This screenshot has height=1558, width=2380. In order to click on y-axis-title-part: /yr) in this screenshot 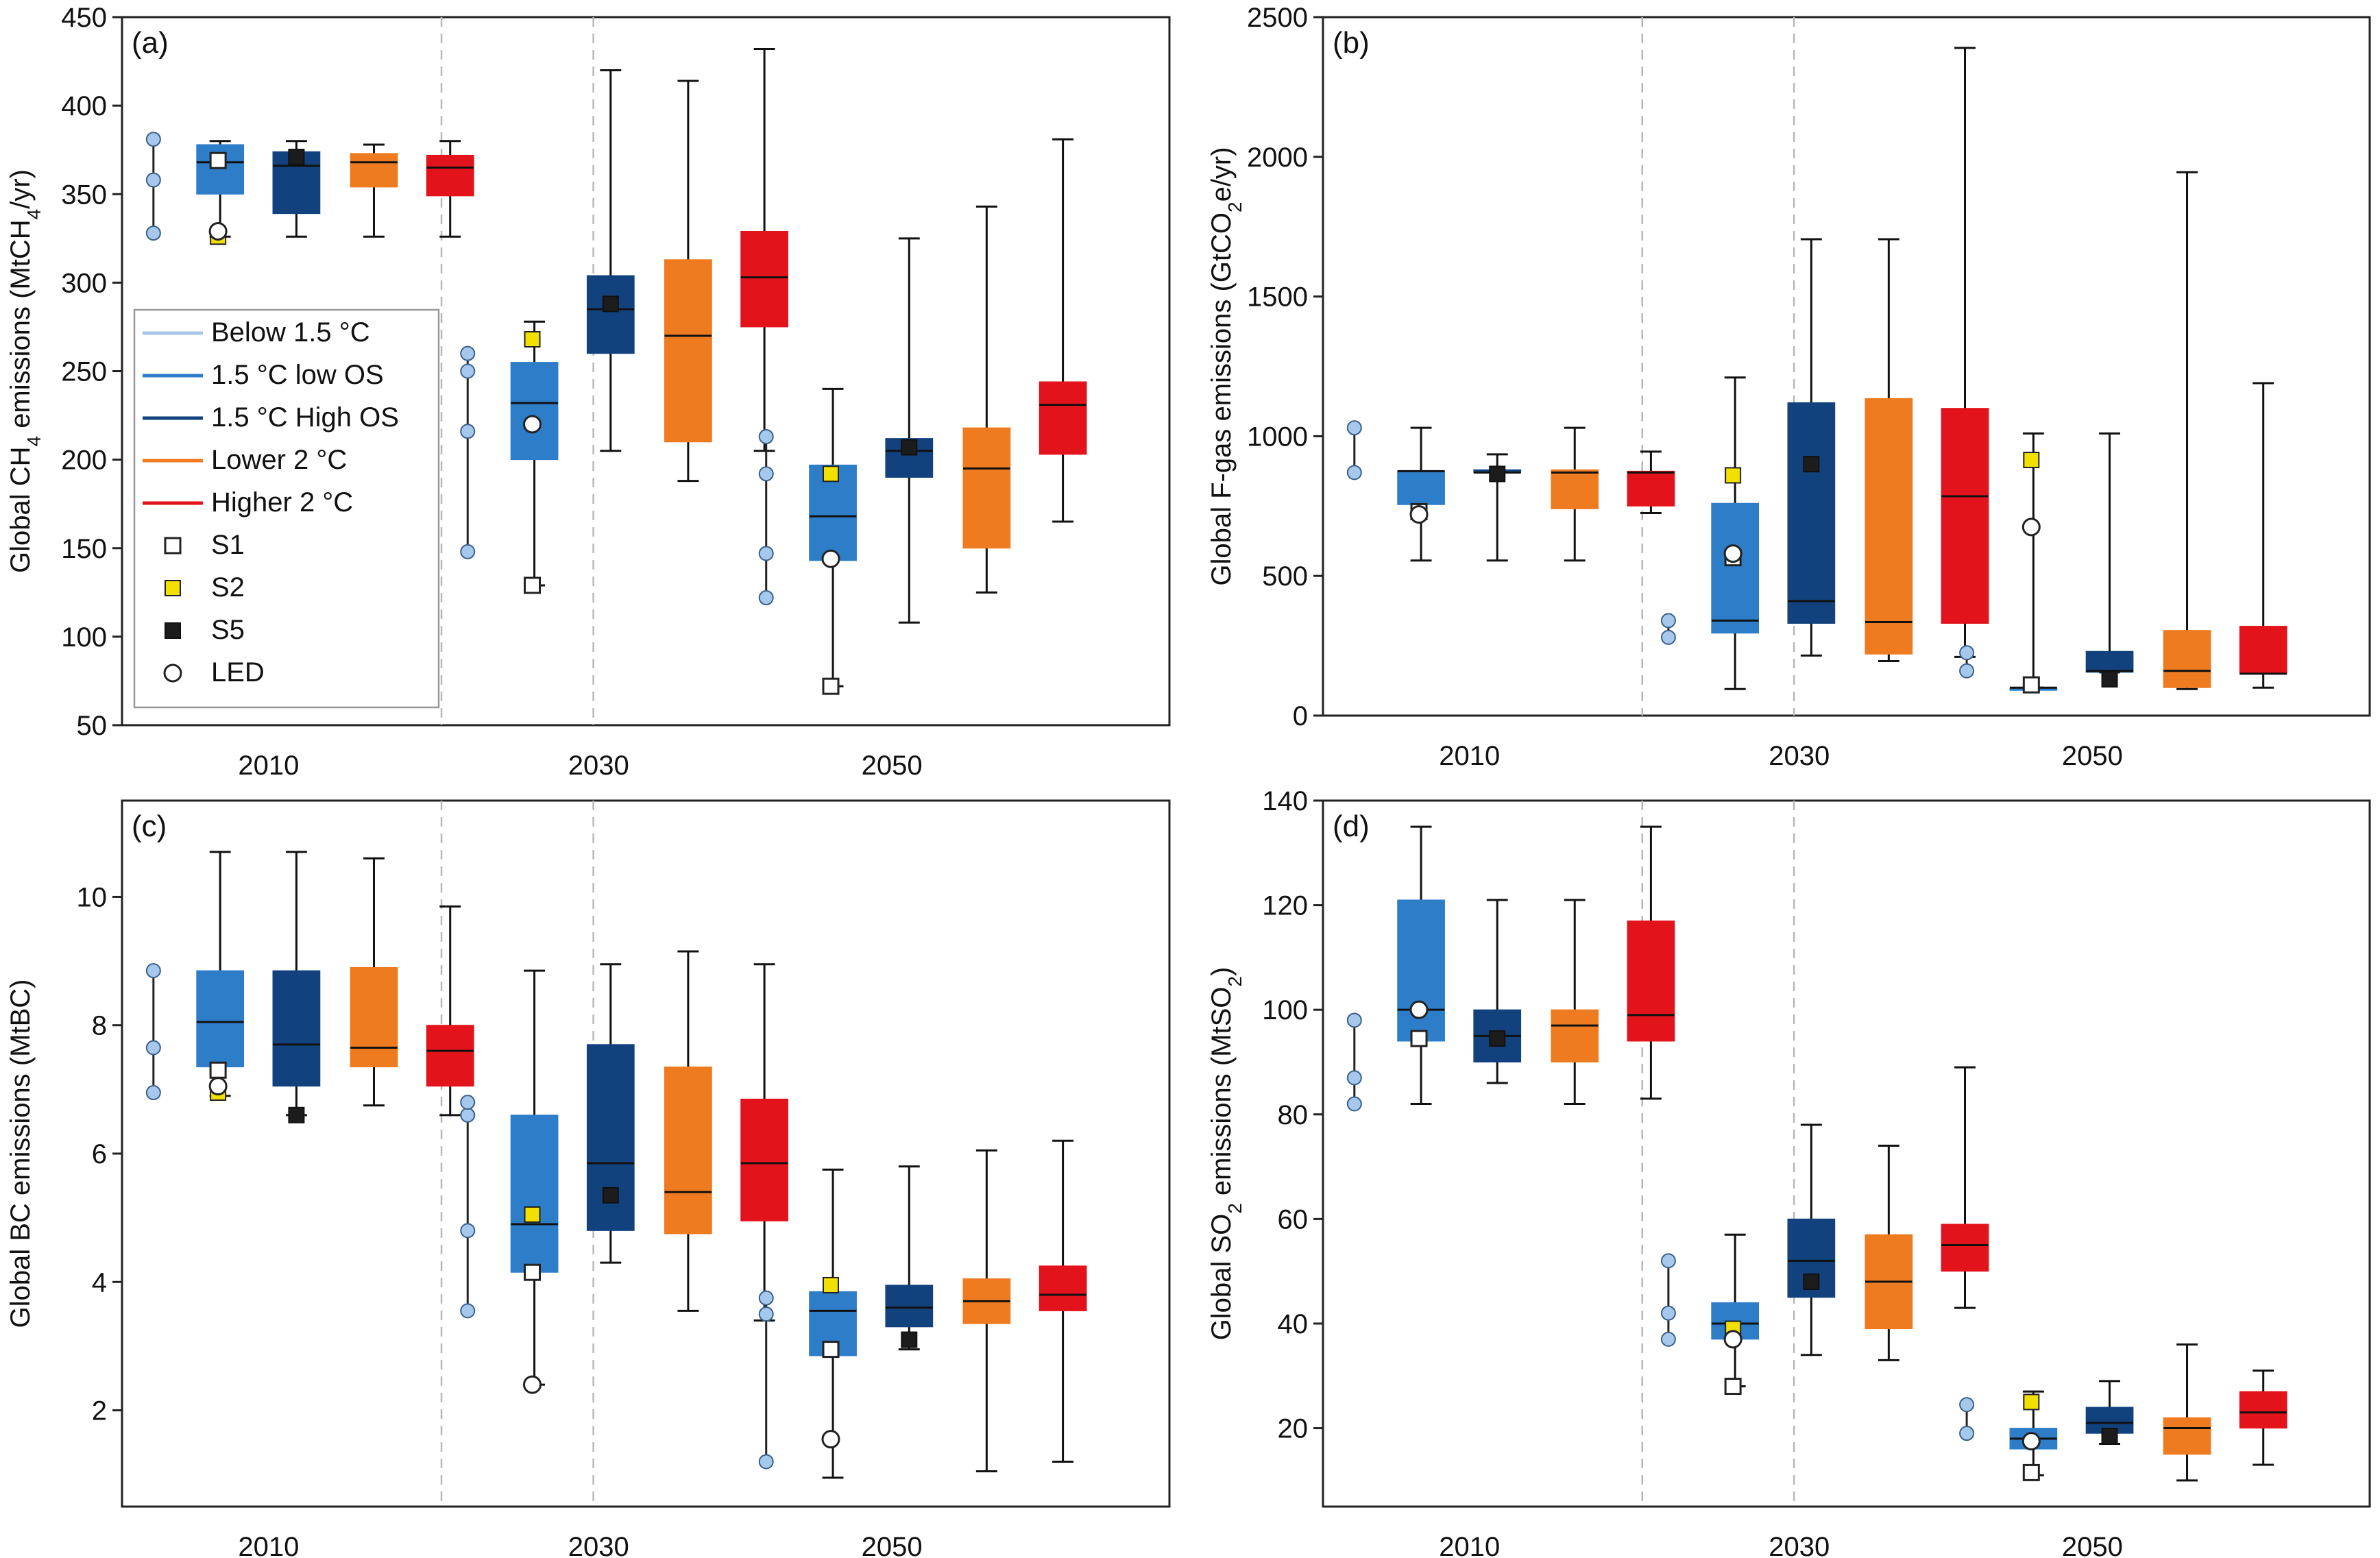, I will do `click(20, 189)`.